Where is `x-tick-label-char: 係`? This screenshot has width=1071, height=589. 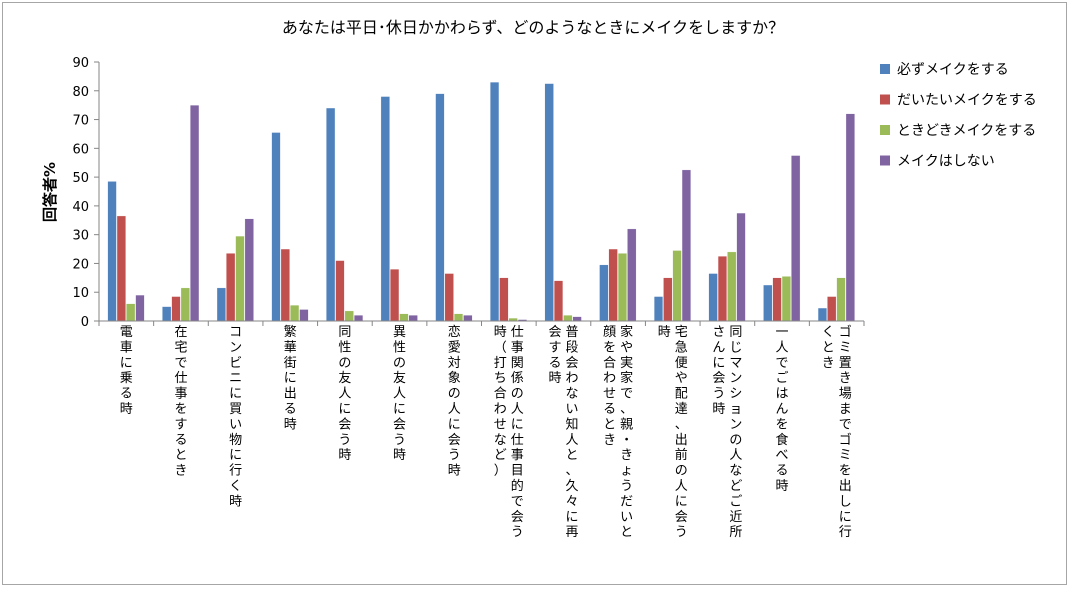 x-tick-label-char: 係 is located at coordinates (517, 378).